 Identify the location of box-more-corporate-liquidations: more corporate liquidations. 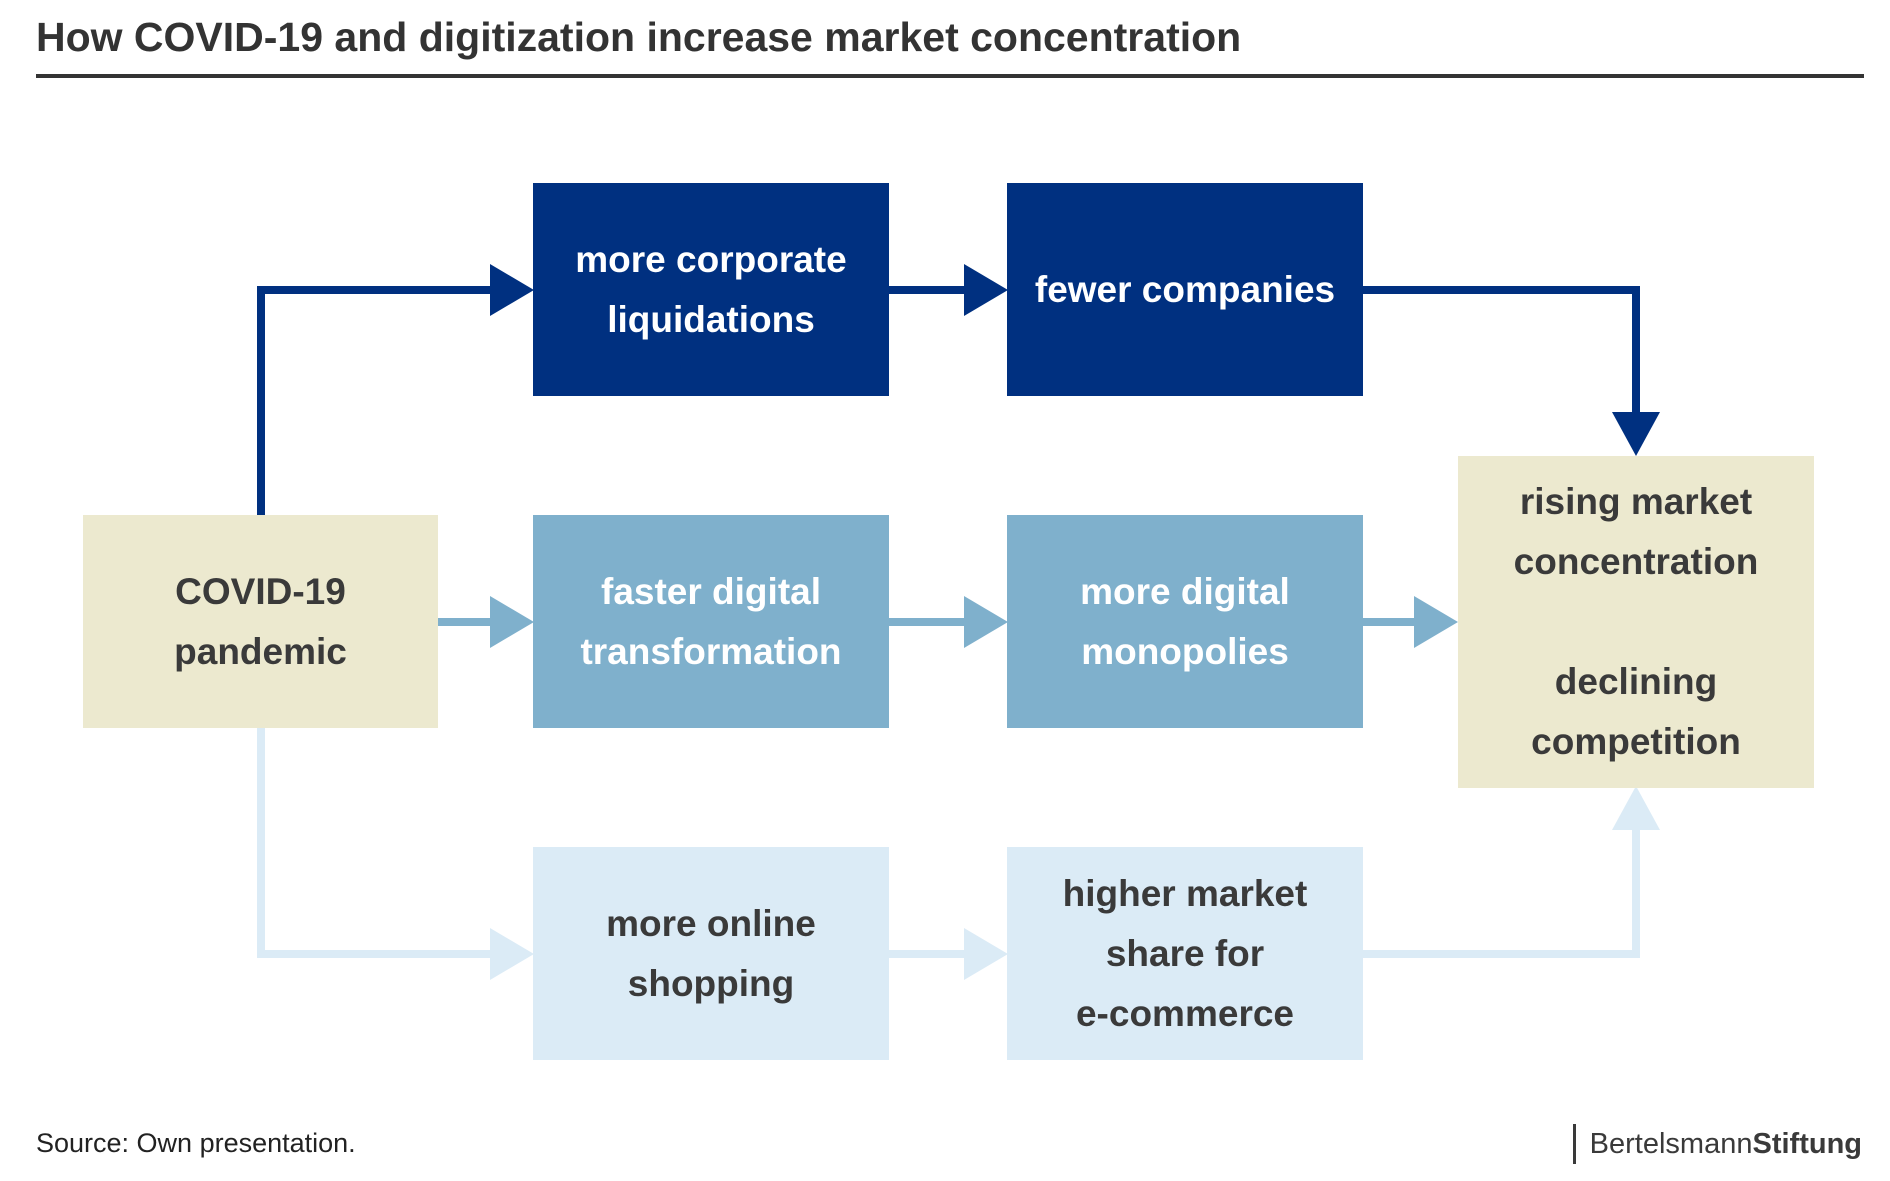
(711, 289).